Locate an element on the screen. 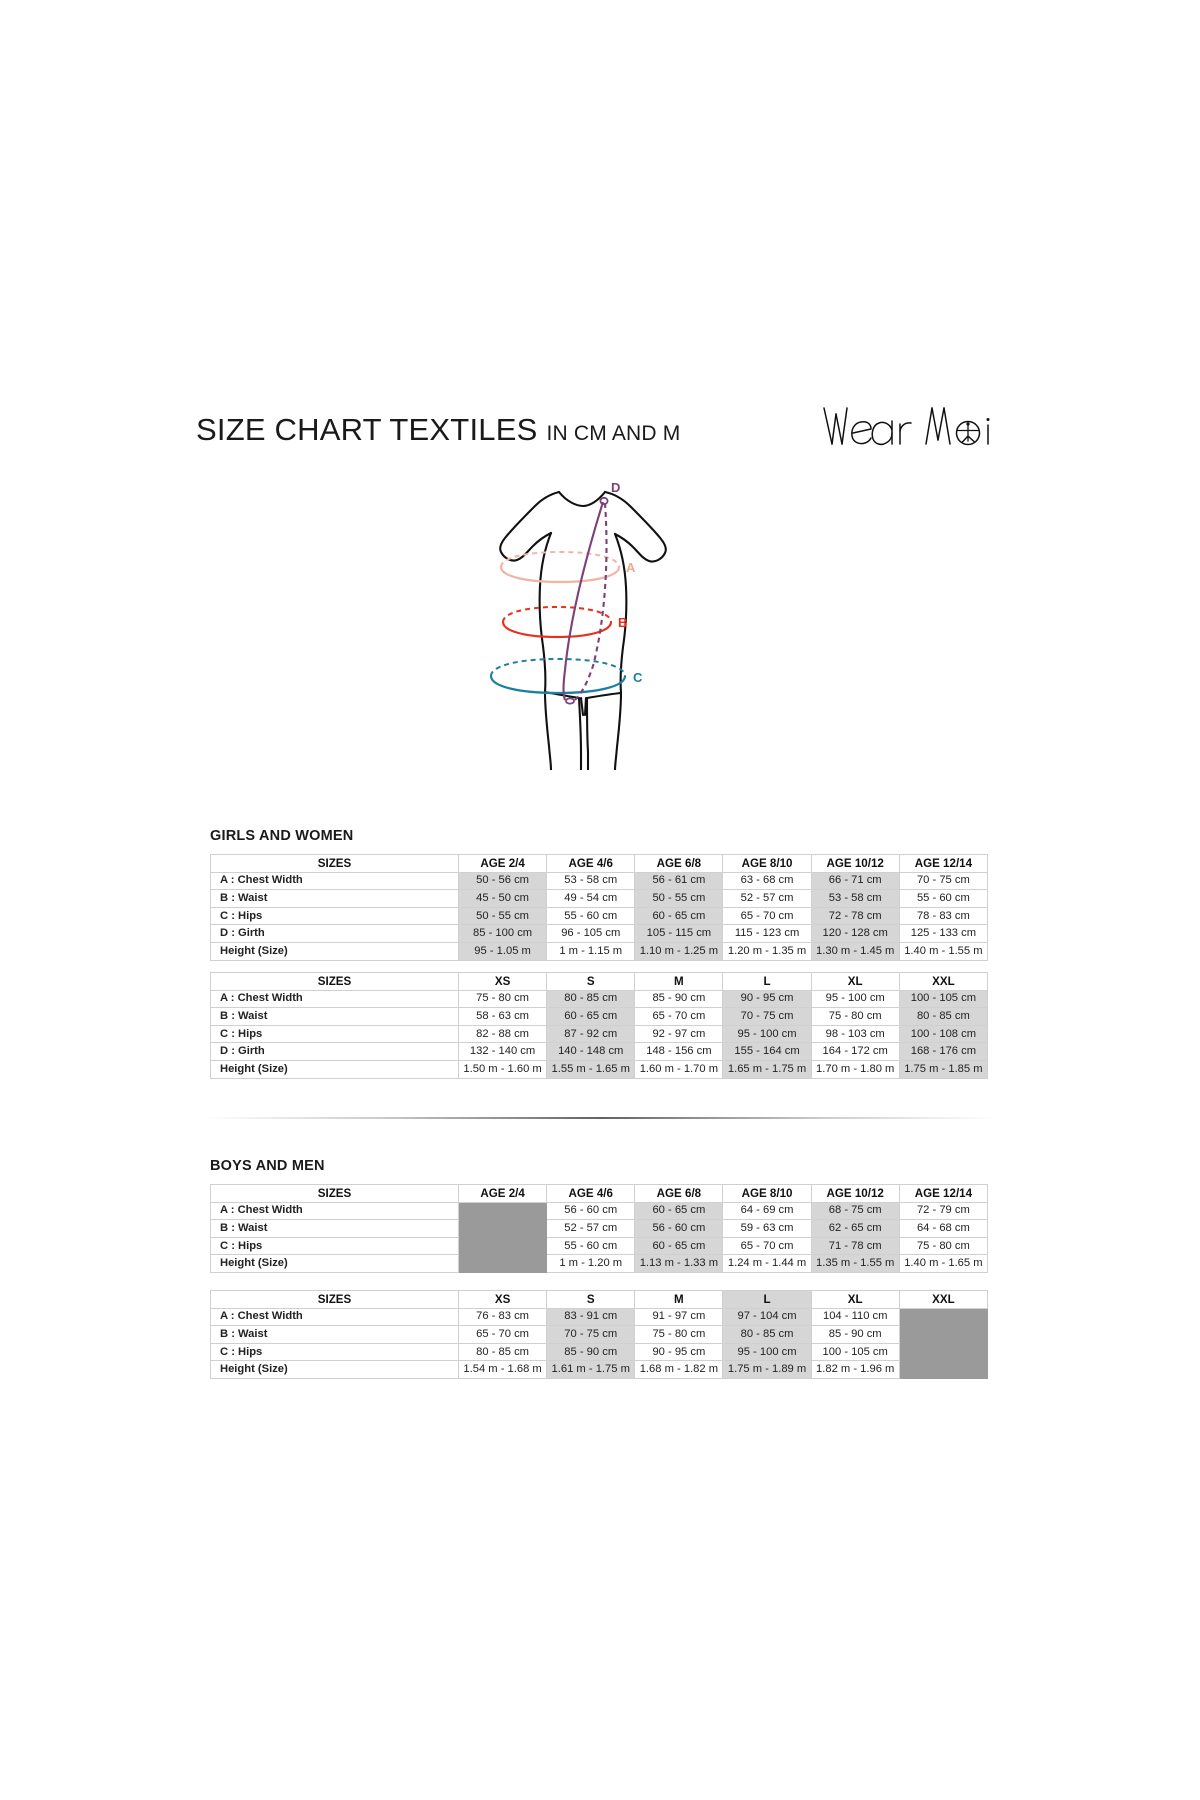 This screenshot has width=1200, height=1800. body-figure-svg: A B C D is located at coordinates (578, 626).